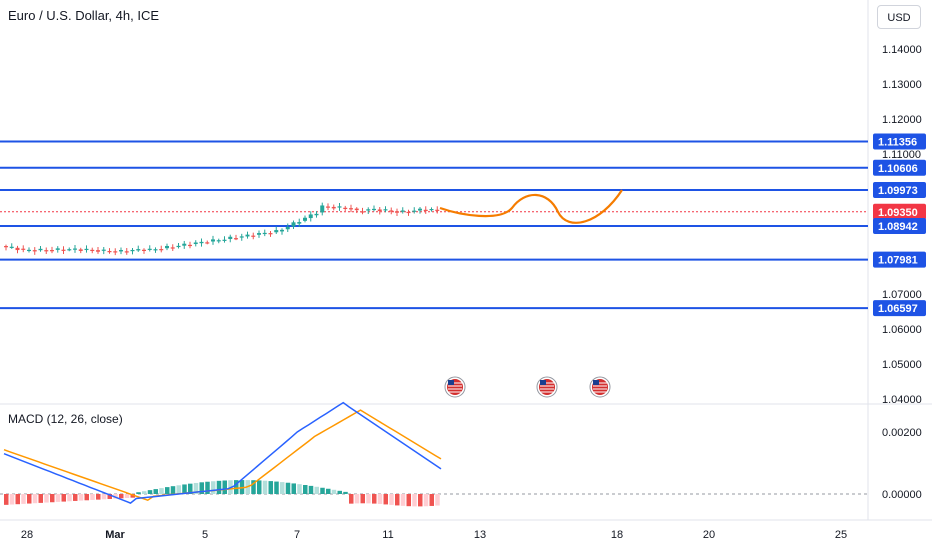 Image resolution: width=932 pixels, height=550 pixels. Describe the element at coordinates (902, 495) in the screenshot. I see `macd-tick-label: 0.00000` at that location.